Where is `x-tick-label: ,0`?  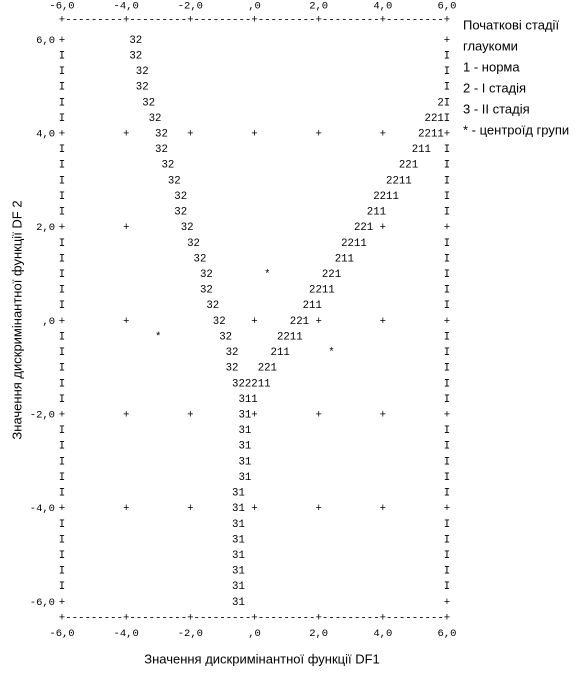
x-tick-label: ,0 is located at coordinates (254, 634).